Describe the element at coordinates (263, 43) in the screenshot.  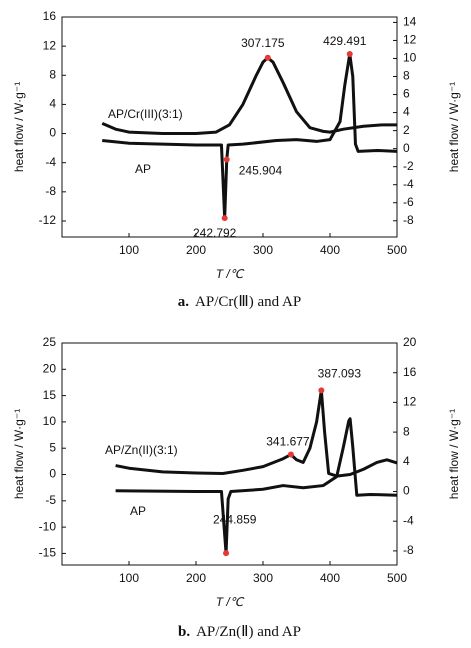
I see `peak-label: 307.175` at that location.